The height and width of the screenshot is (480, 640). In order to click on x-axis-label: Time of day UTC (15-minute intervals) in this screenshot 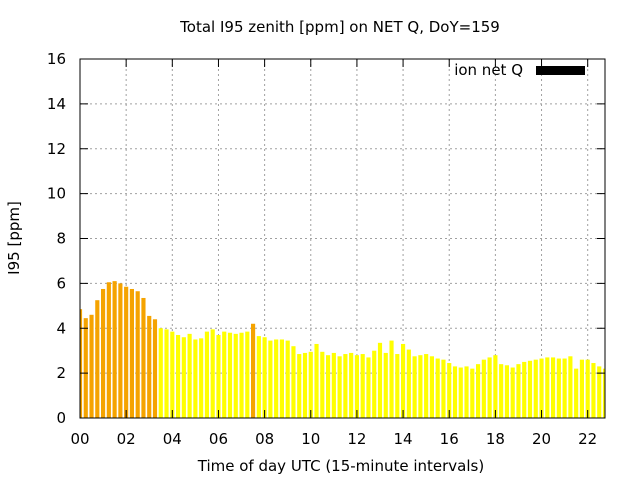, I will do `click(340, 466)`.